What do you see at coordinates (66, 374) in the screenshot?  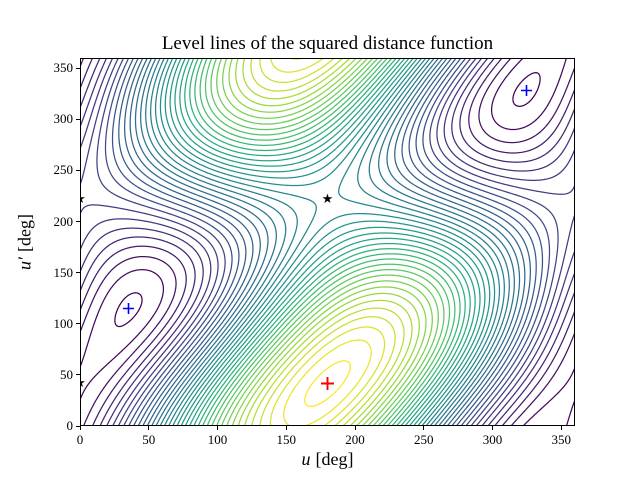 I see `y-tick-label: 50` at bounding box center [66, 374].